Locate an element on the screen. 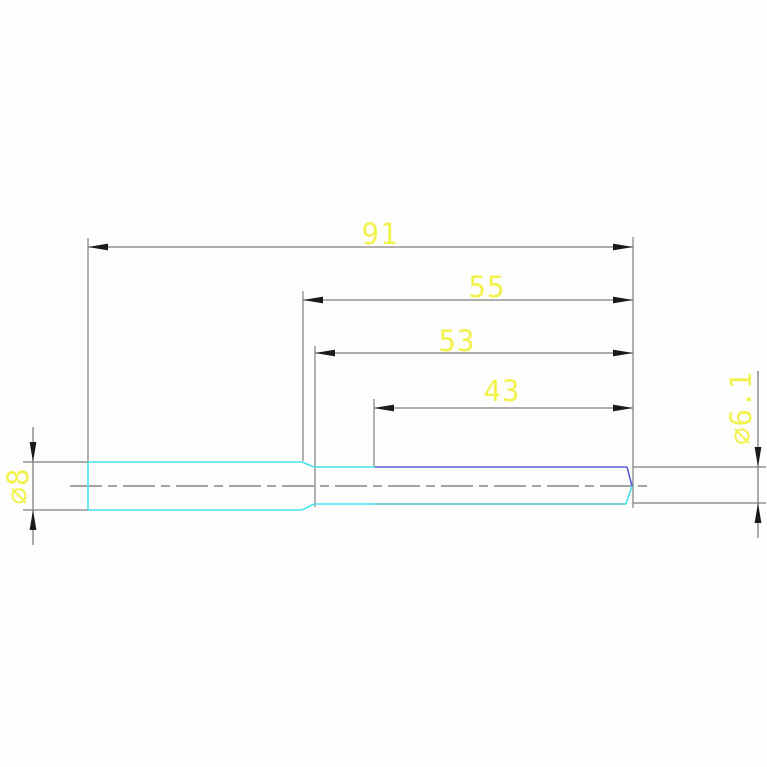  dimension-label-55: 55 is located at coordinates (487, 287).